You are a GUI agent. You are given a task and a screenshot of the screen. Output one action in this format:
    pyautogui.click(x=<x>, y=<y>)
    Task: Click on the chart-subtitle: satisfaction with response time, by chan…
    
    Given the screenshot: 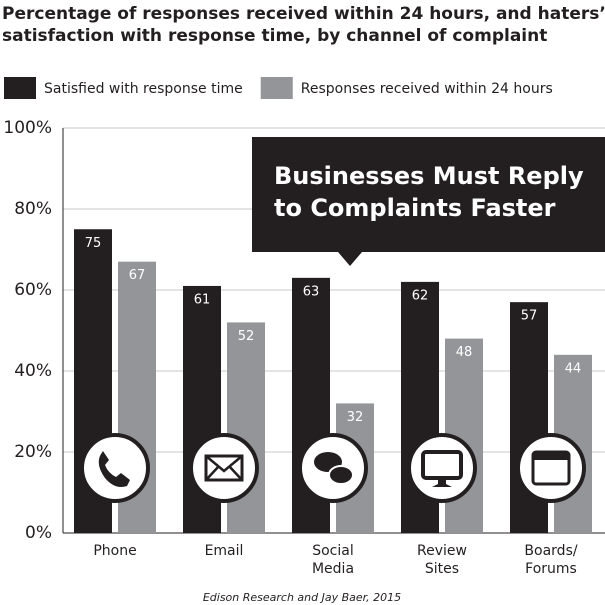 What is the action you would take?
    pyautogui.click(x=274, y=36)
    